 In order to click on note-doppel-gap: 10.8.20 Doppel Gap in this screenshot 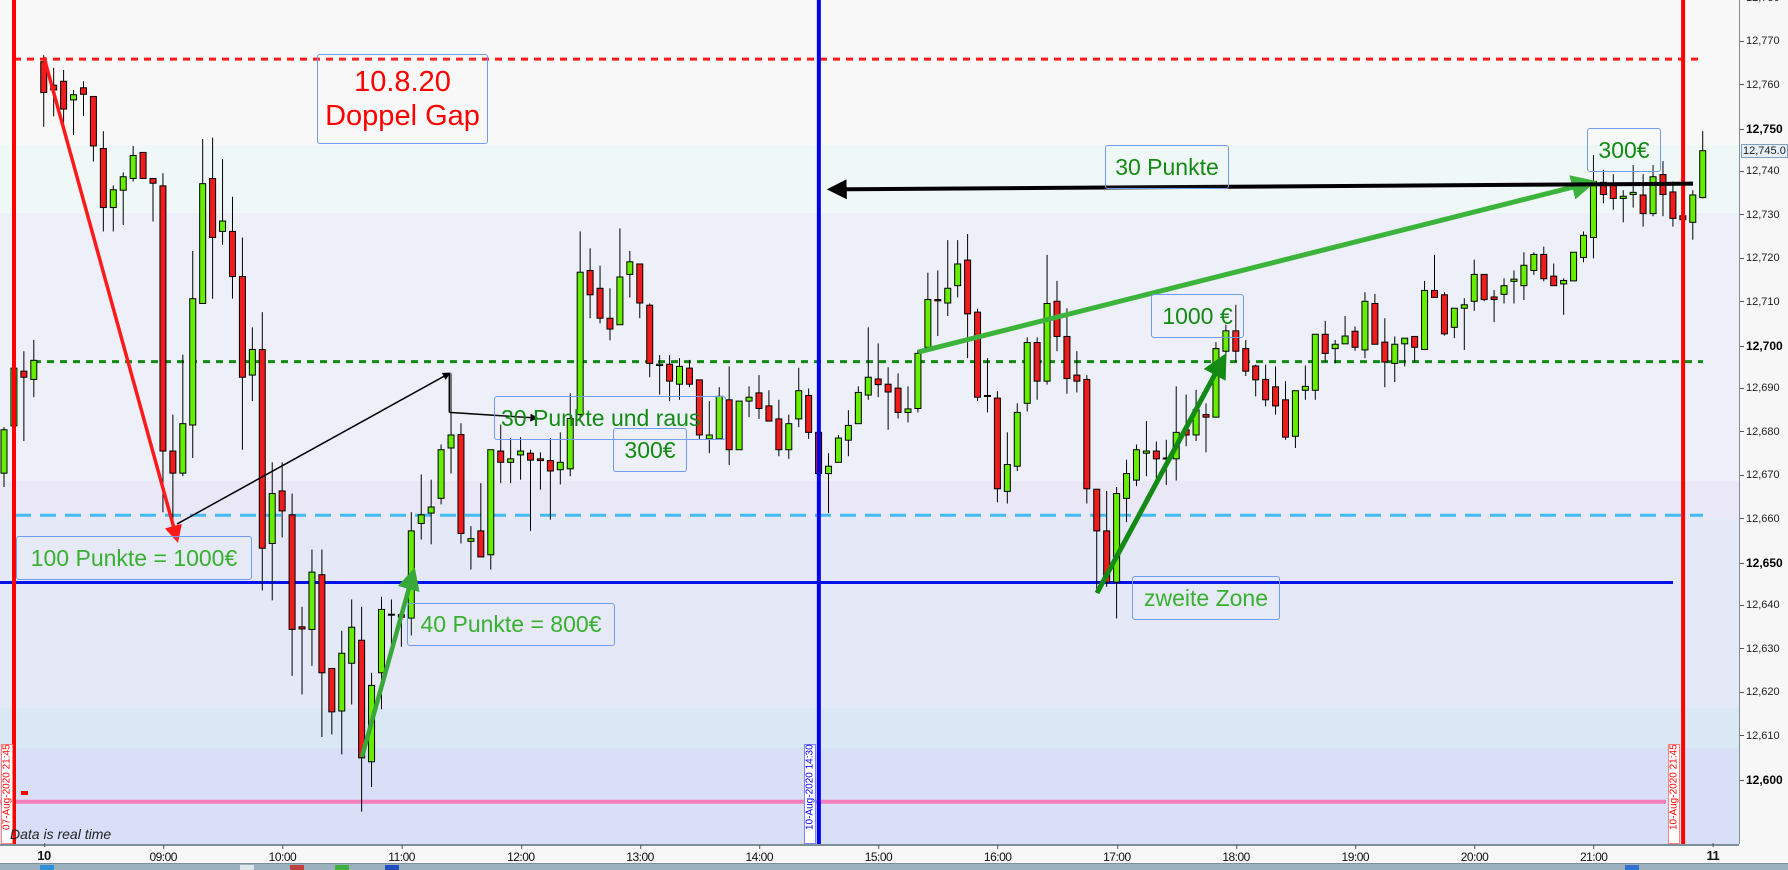, I will do `click(402, 99)`.